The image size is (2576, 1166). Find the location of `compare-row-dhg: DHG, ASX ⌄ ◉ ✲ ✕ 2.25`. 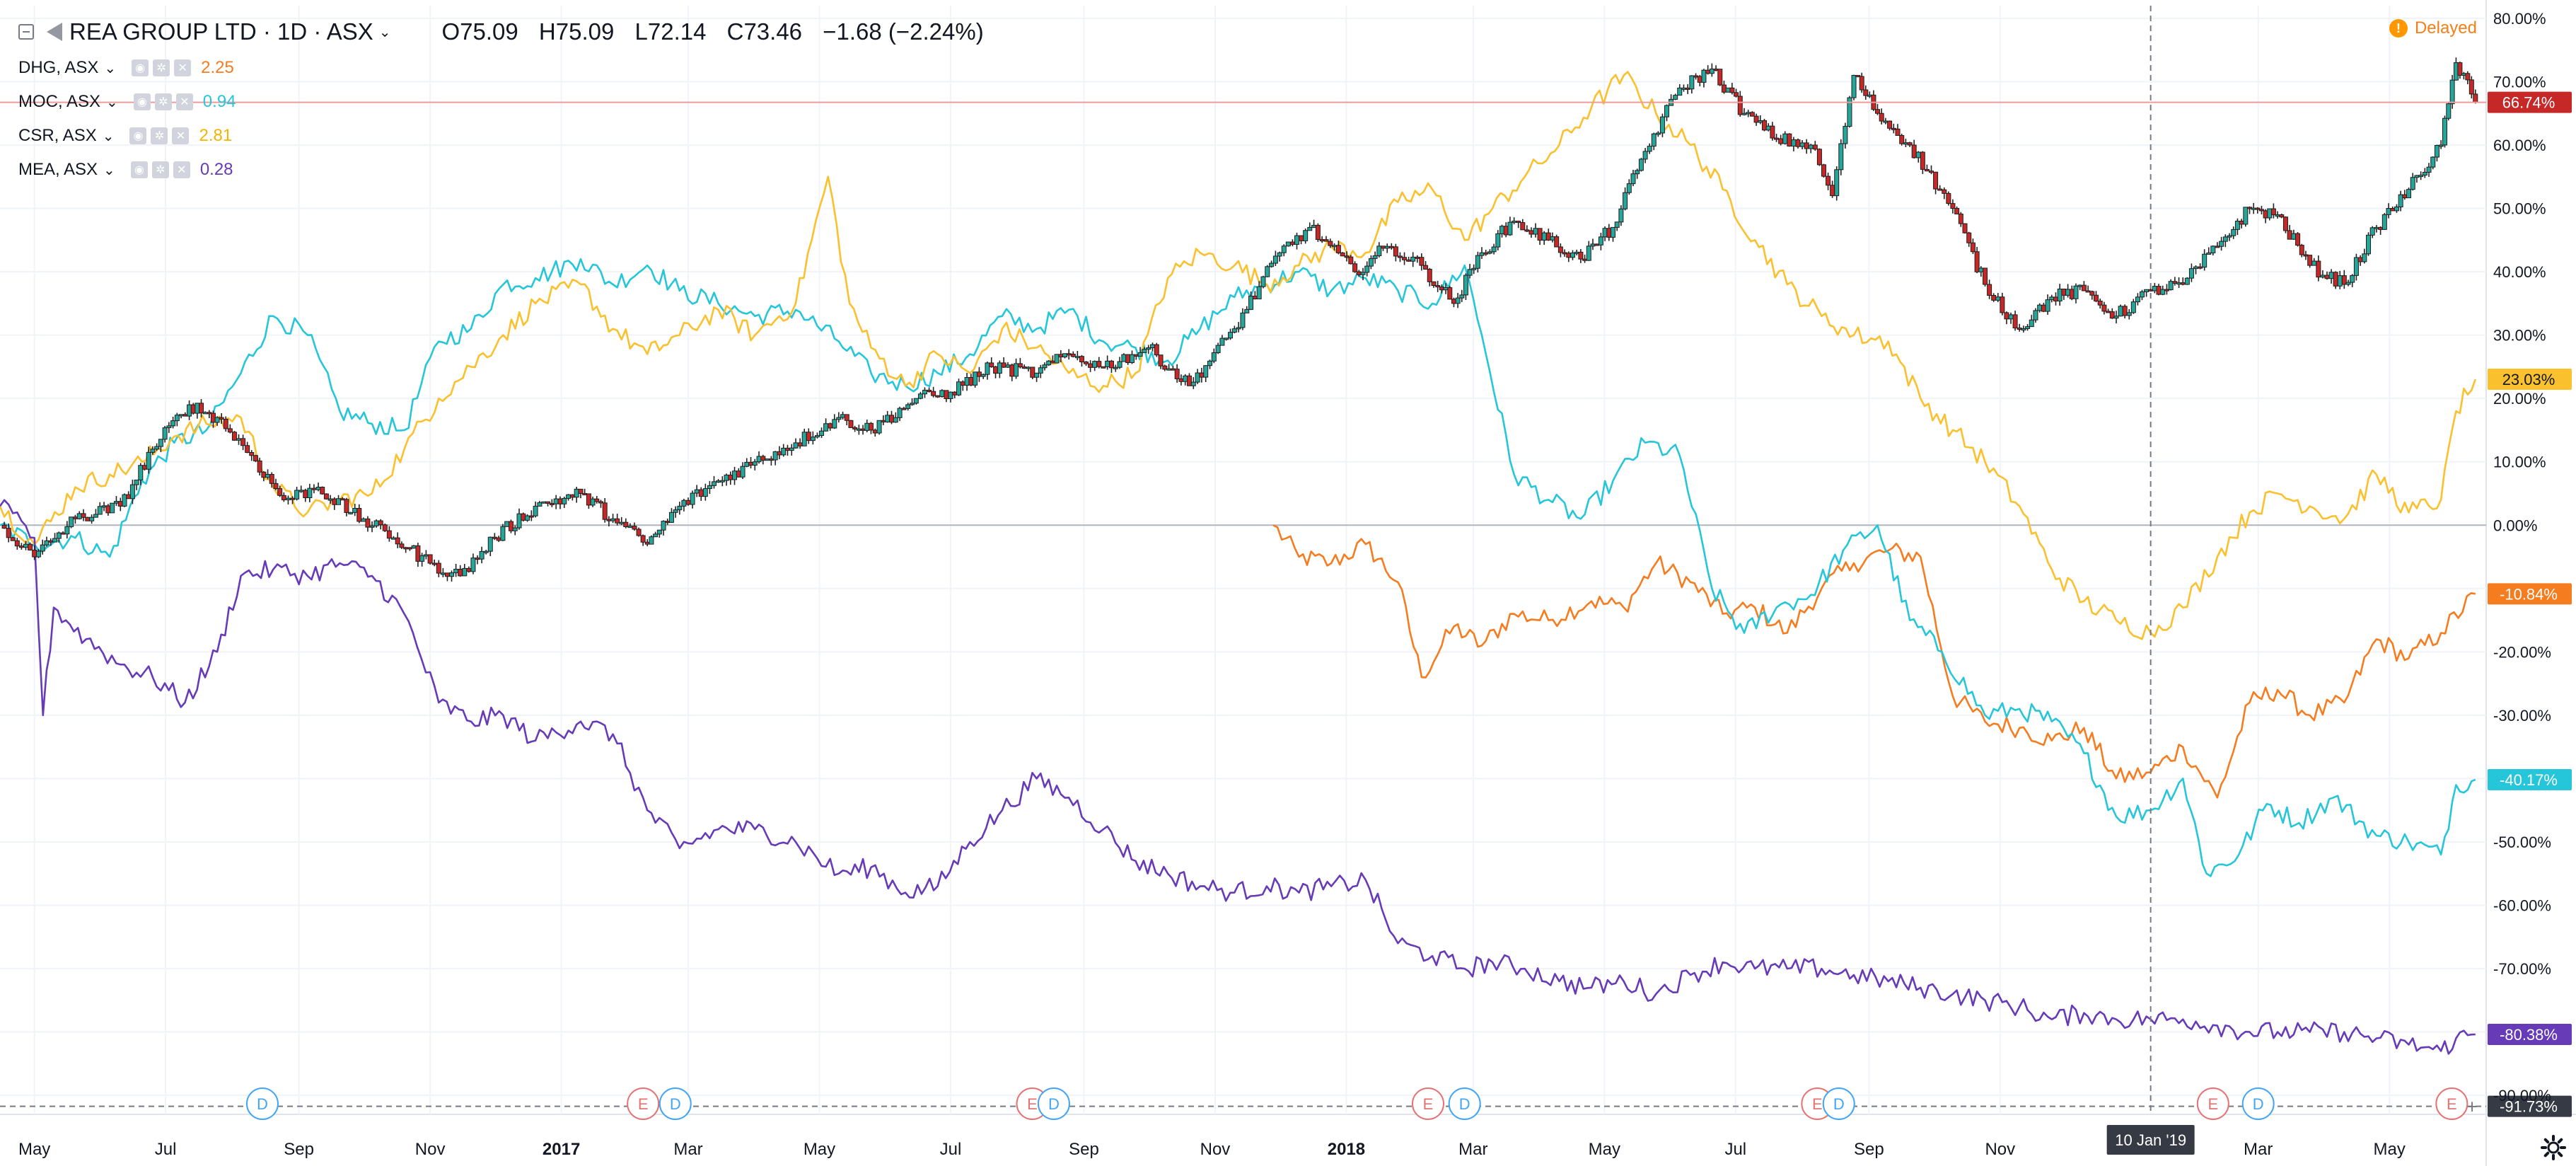

compare-row-dhg: DHG, ASX ⌄ ◉ ✲ ✕ 2.25 is located at coordinates (508, 68).